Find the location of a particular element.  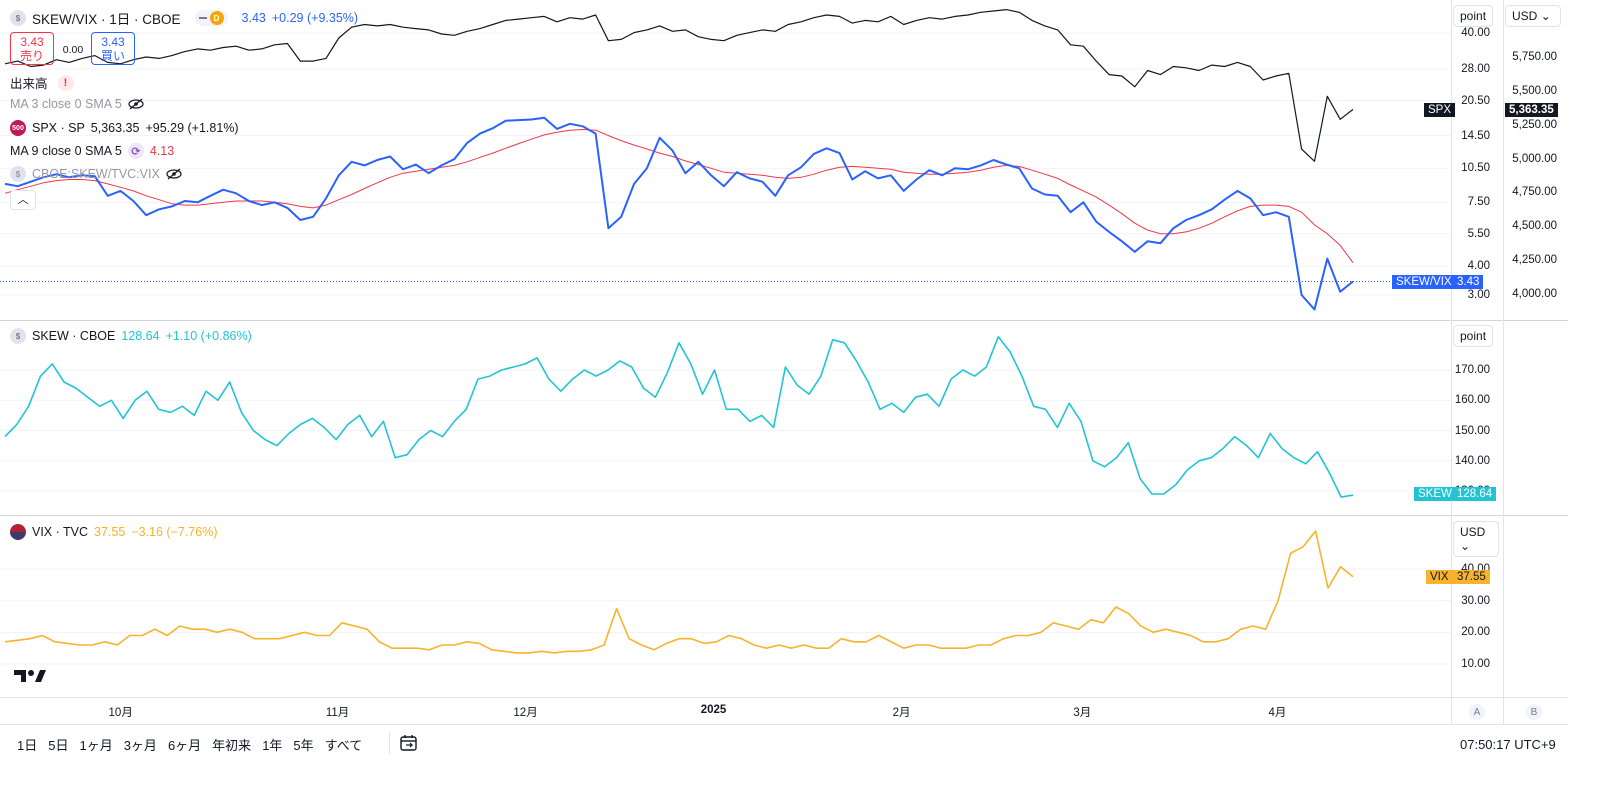

spx-tag-value: 5,363.35 is located at coordinates (1531, 110).